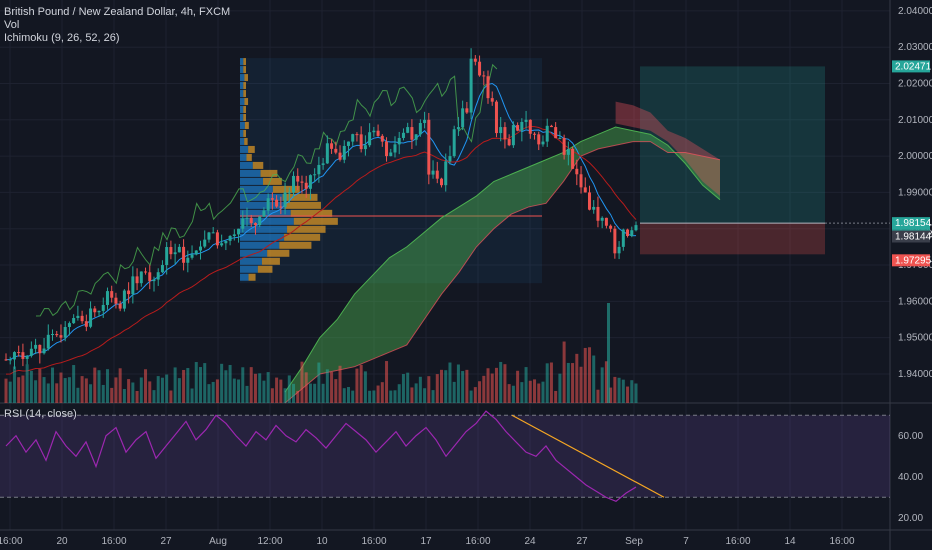 This screenshot has width=932, height=550. Describe the element at coordinates (40, 414) in the screenshot. I see `rsi-legend: RSI (14, close)` at that location.